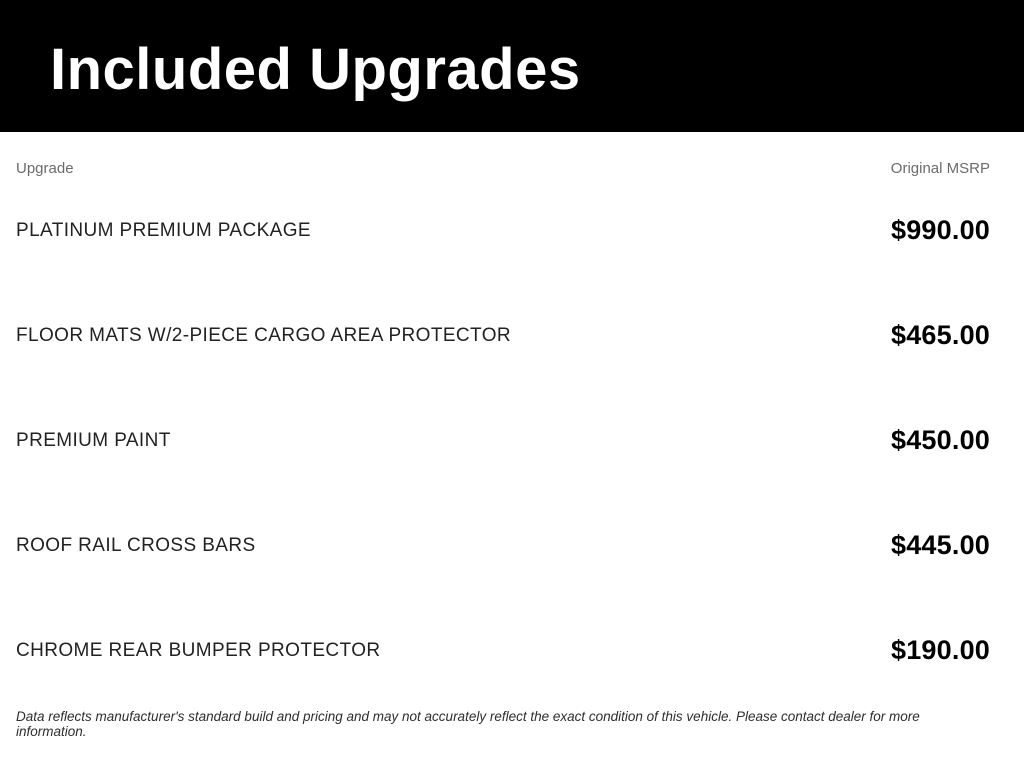 The image size is (1024, 768). What do you see at coordinates (503, 545) in the screenshot?
I see `table-row: ROOF RAIL CROSS BARS $445.00` at bounding box center [503, 545].